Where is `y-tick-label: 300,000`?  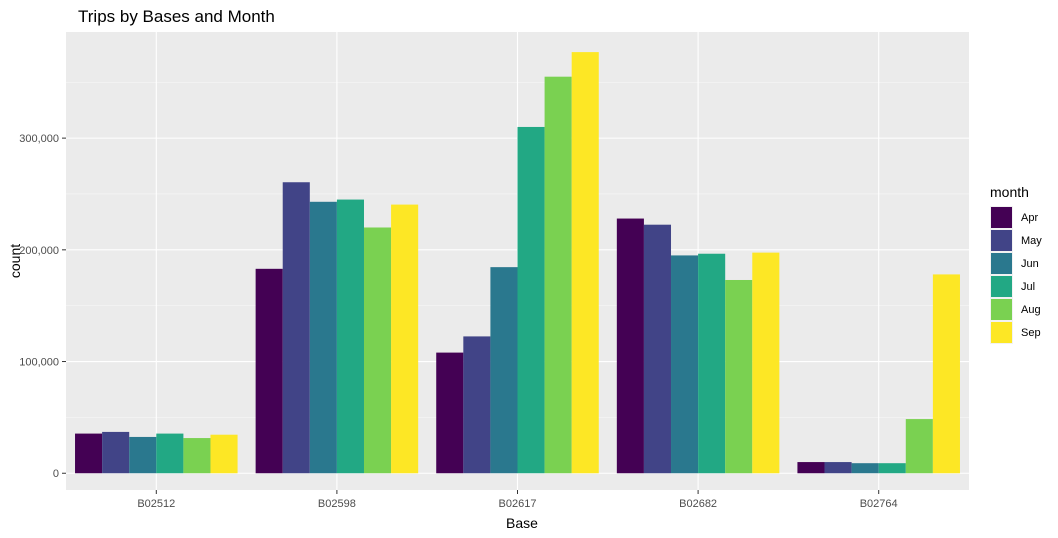
y-tick-label: 300,000 is located at coordinates (39, 139).